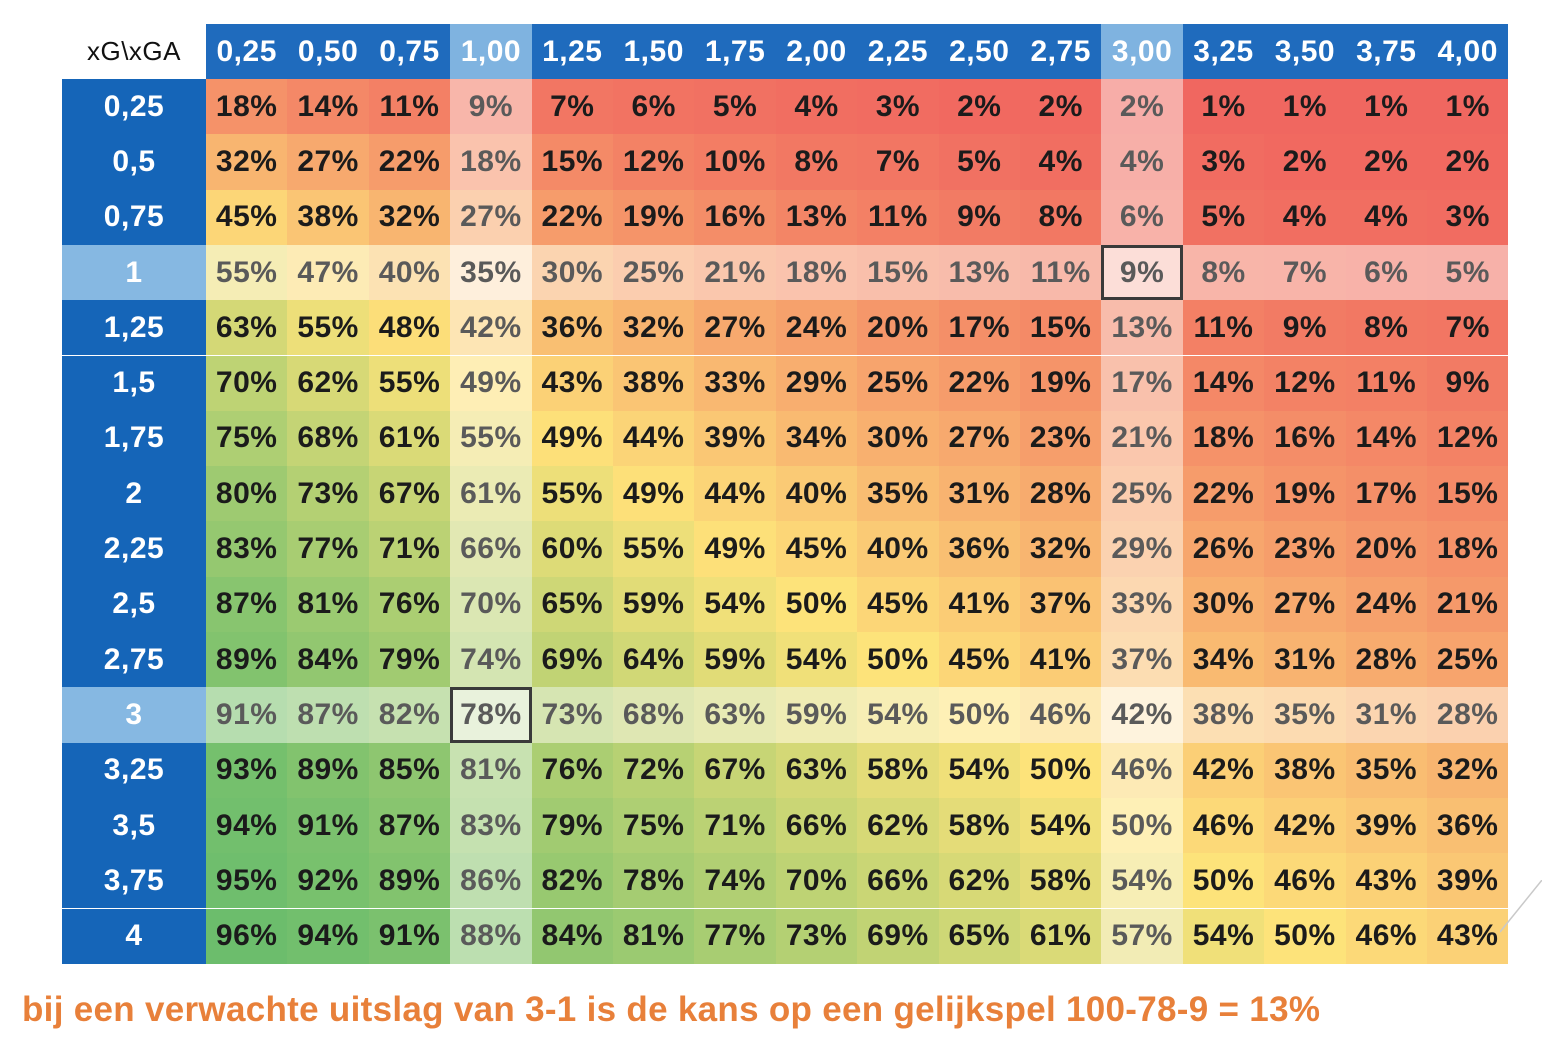 This screenshot has height=1054, width=1542. I want to click on cell-2-75-2-00: 54%, so click(816, 660).